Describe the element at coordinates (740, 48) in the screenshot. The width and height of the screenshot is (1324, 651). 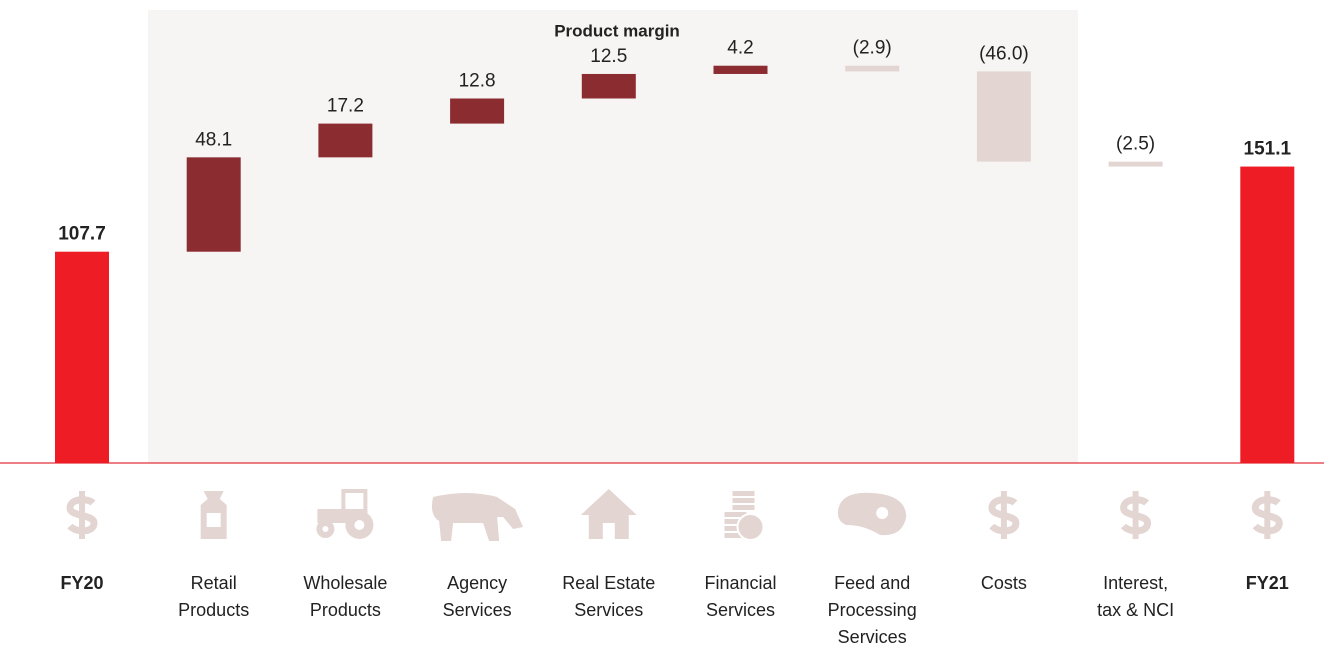
I see `value-label: 4.2` at that location.